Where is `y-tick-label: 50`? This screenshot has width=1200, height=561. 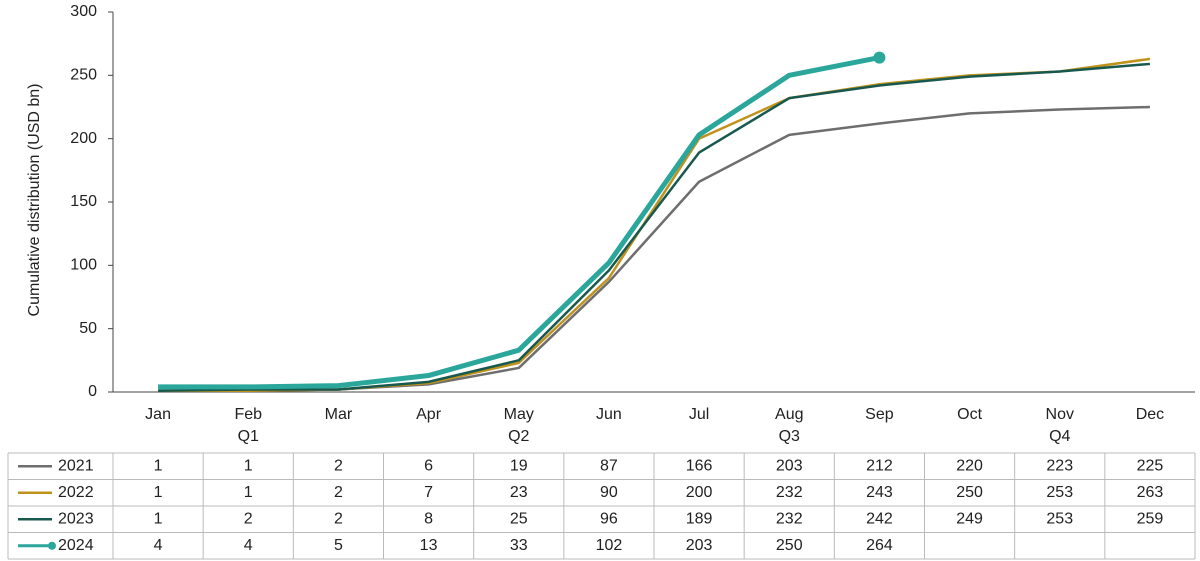 y-tick-label: 50 is located at coordinates (88, 328).